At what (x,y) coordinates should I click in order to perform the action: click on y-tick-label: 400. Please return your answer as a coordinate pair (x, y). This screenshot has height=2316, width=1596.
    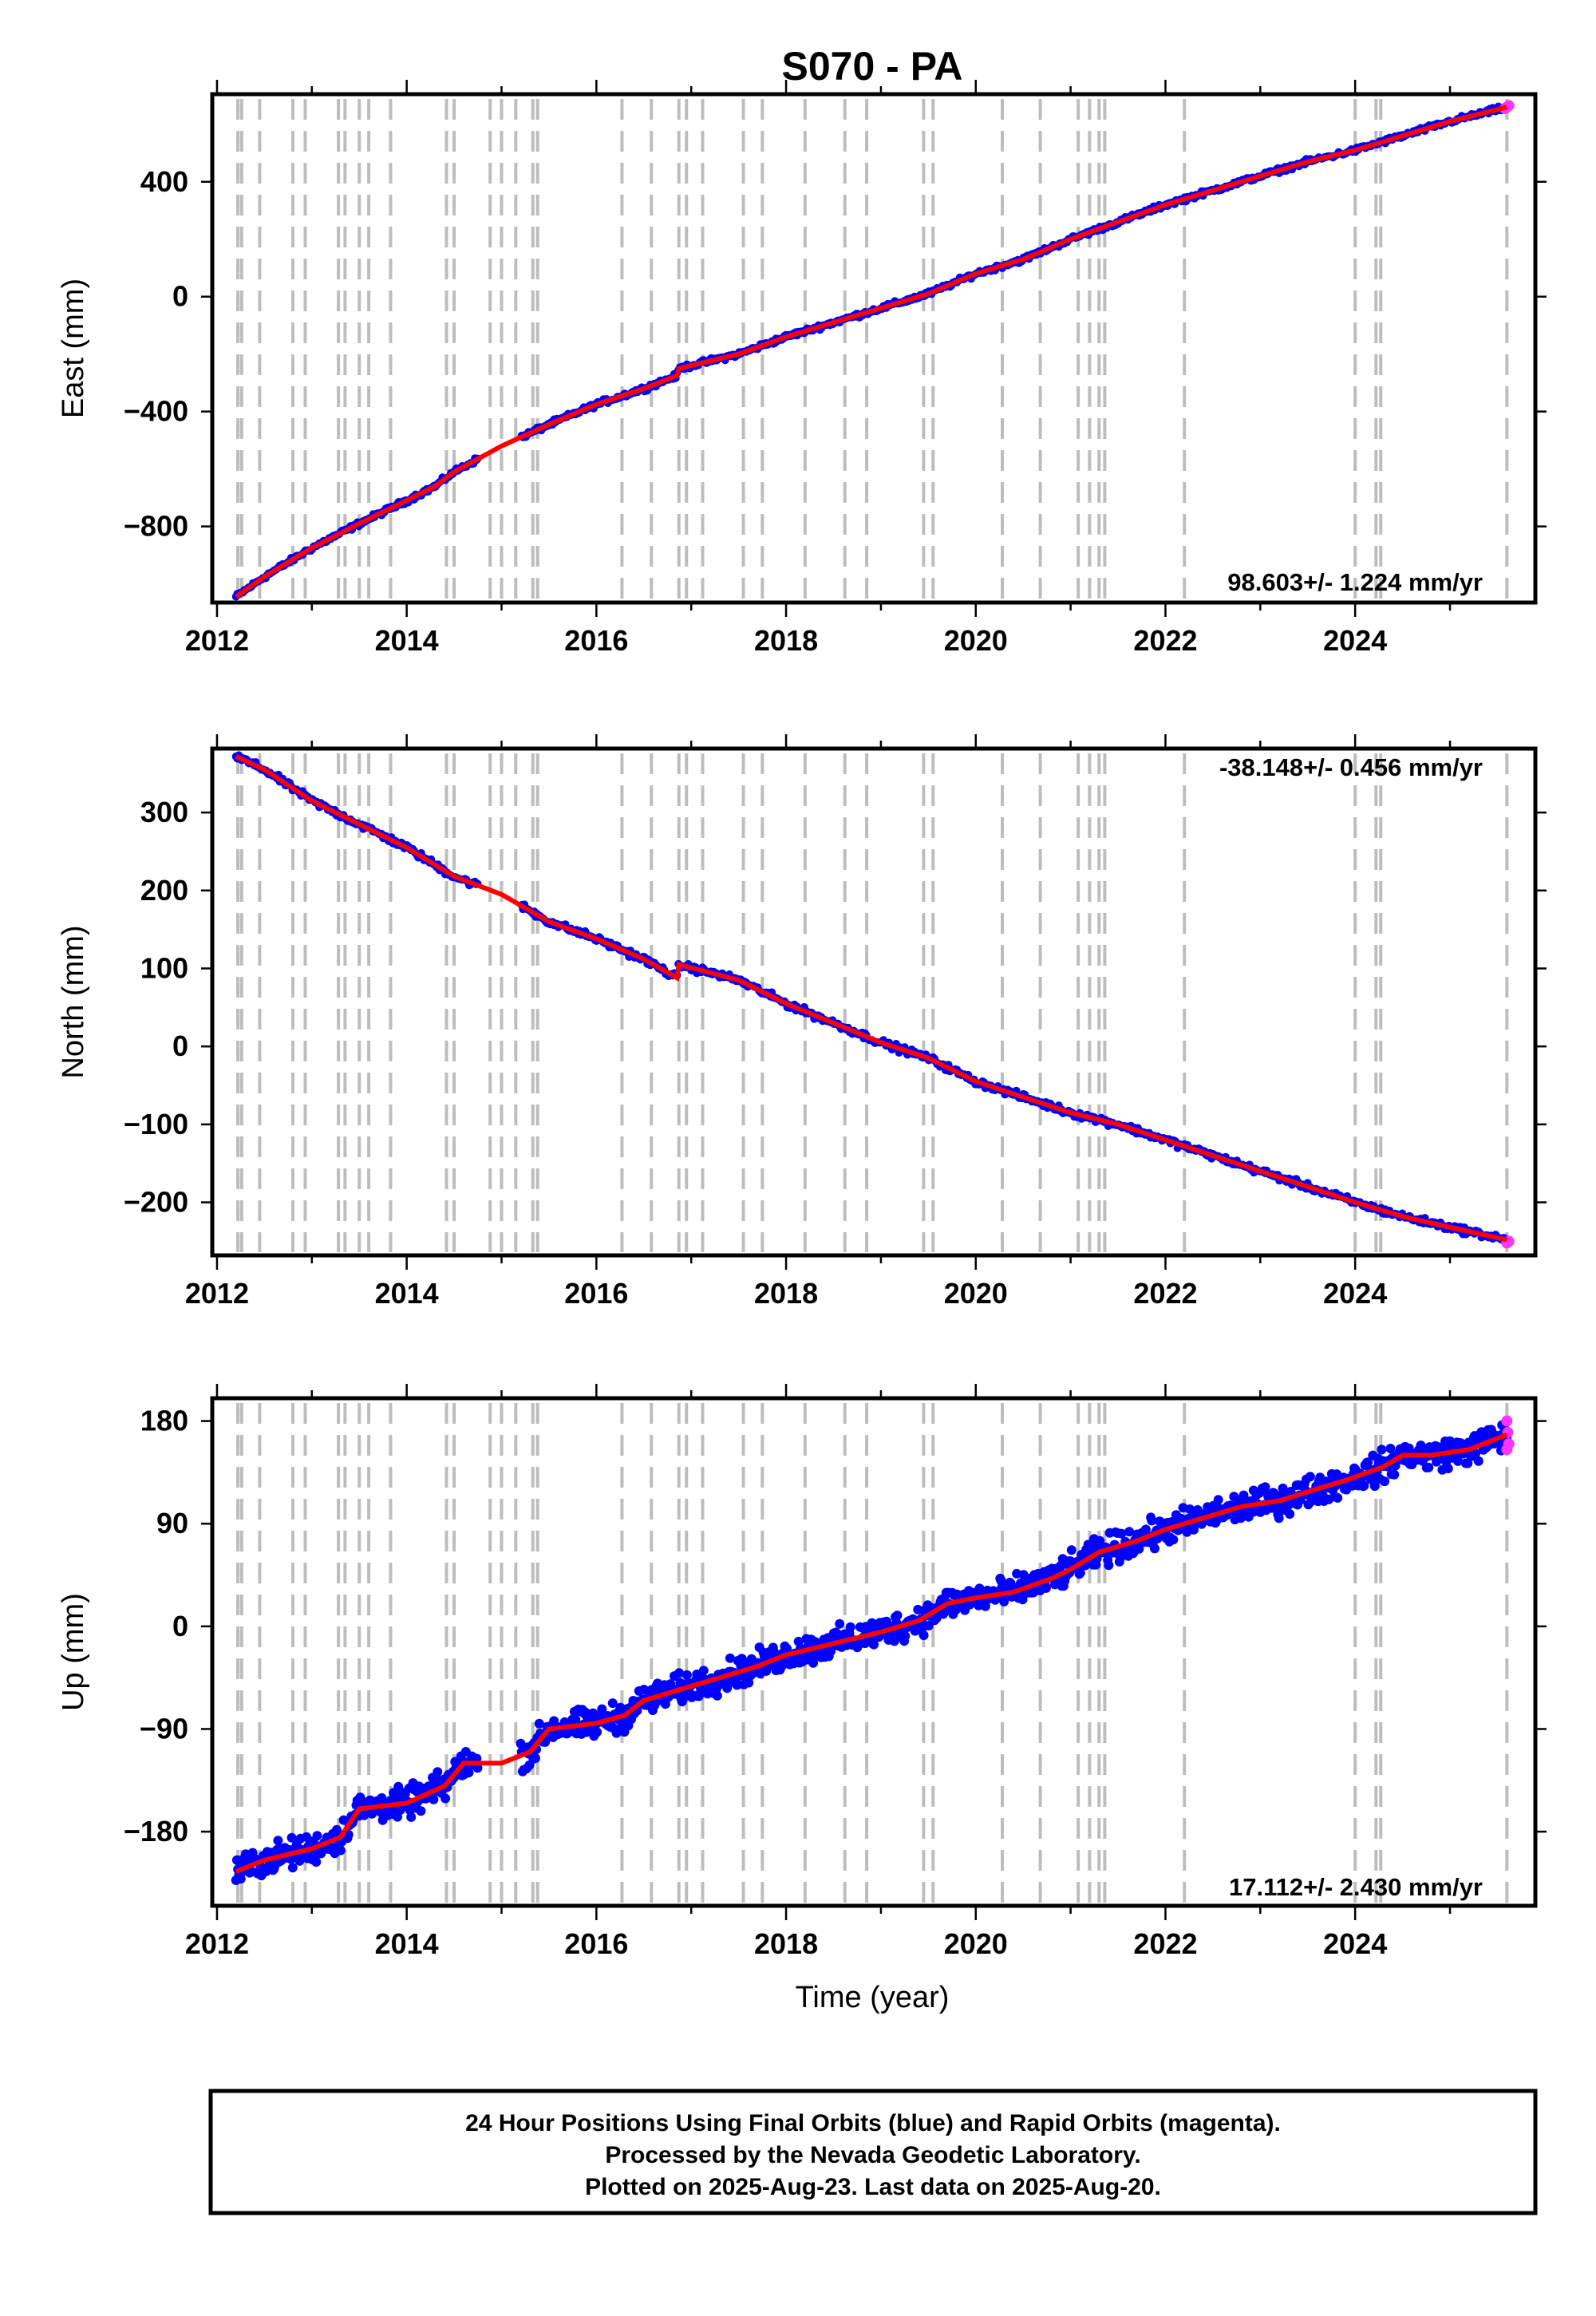
    Looking at the image, I should click on (164, 181).